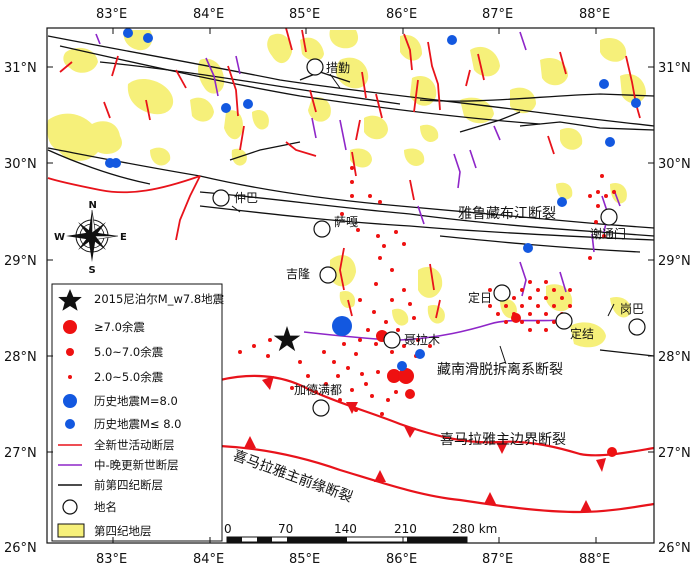 The height and width of the screenshot is (574, 700). Describe the element at coordinates (128, 485) in the screenshot. I see `legend-item-text: 前第四纪断层` at that location.